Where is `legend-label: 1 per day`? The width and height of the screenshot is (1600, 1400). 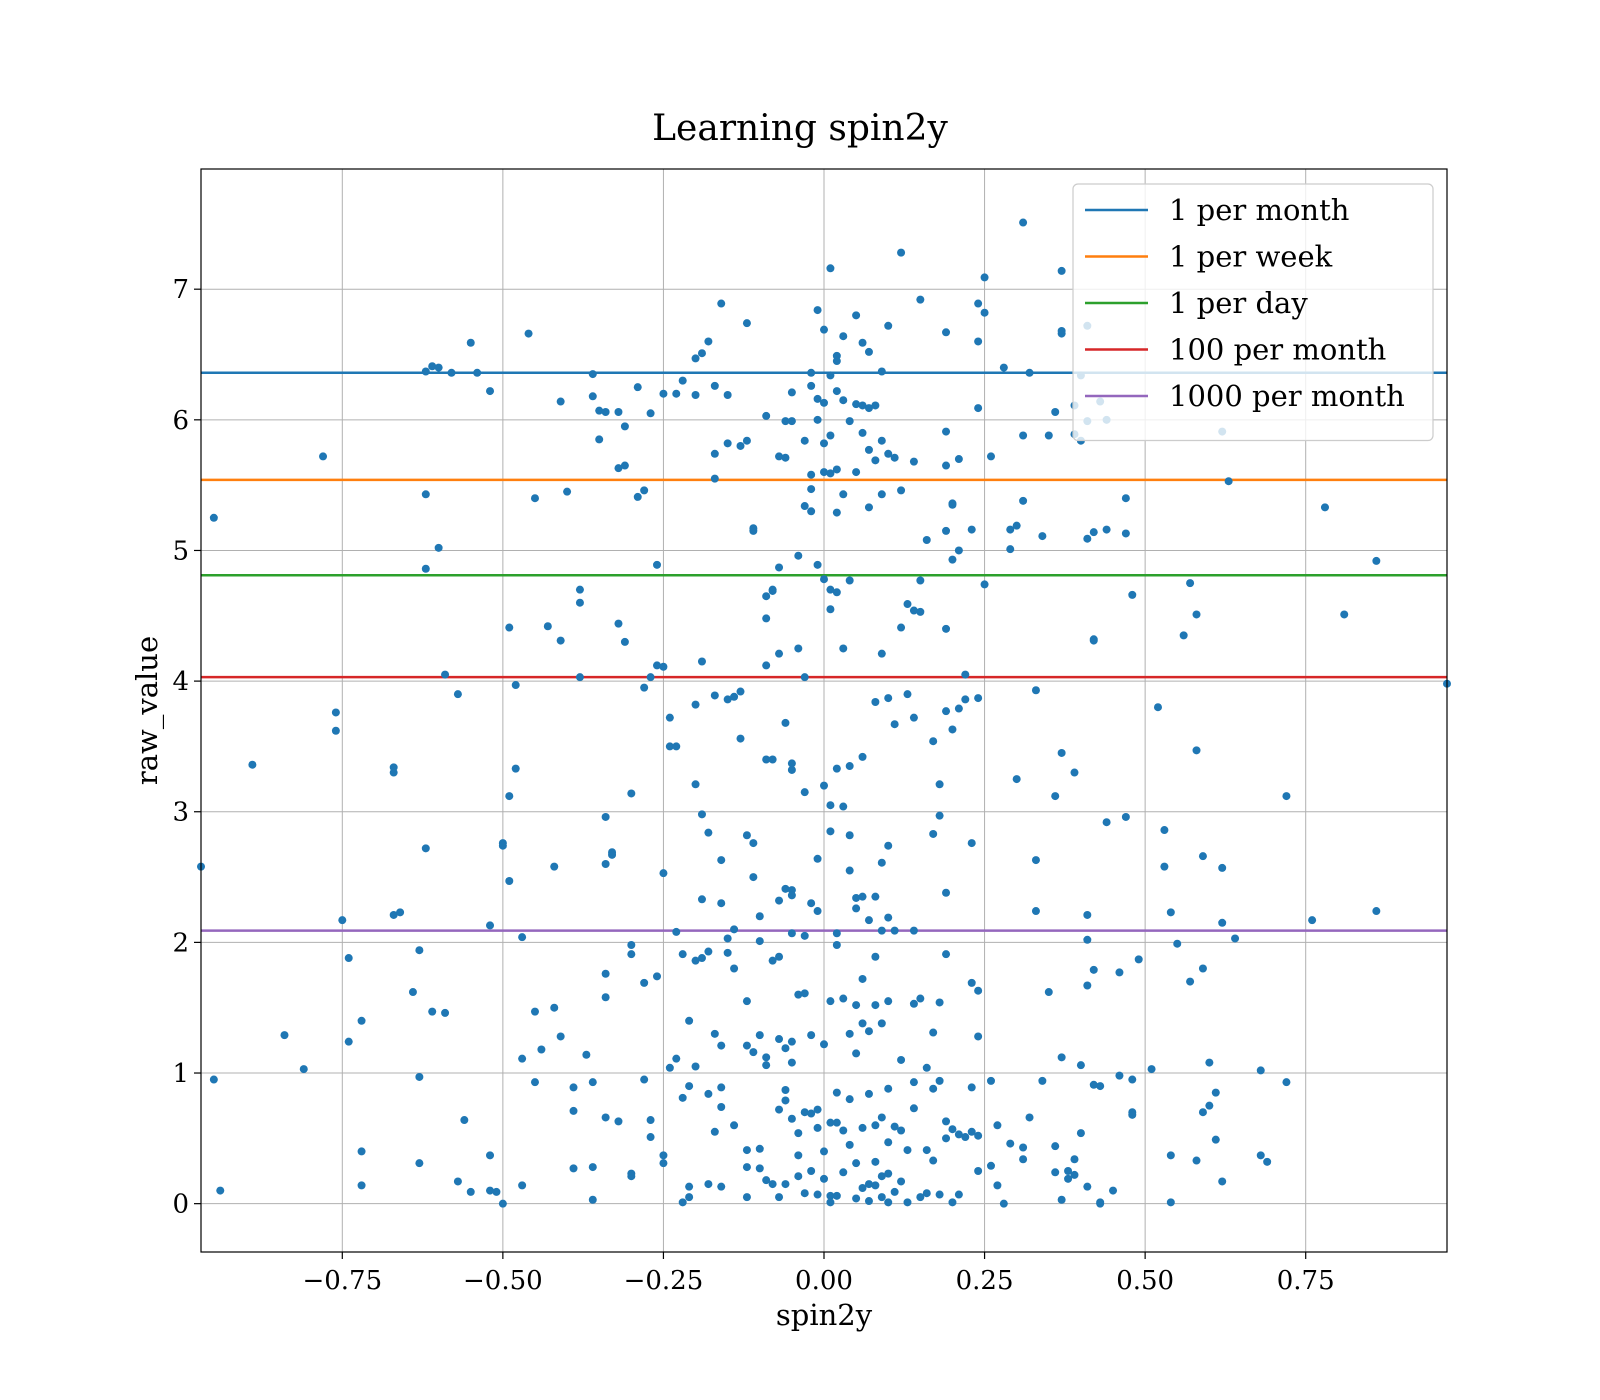 legend-label: 1 per day is located at coordinates (1238, 303).